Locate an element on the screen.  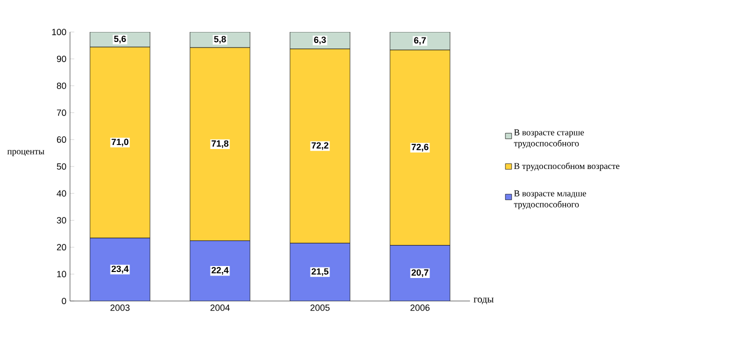
x-tick-label: 2003 is located at coordinates (120, 307).